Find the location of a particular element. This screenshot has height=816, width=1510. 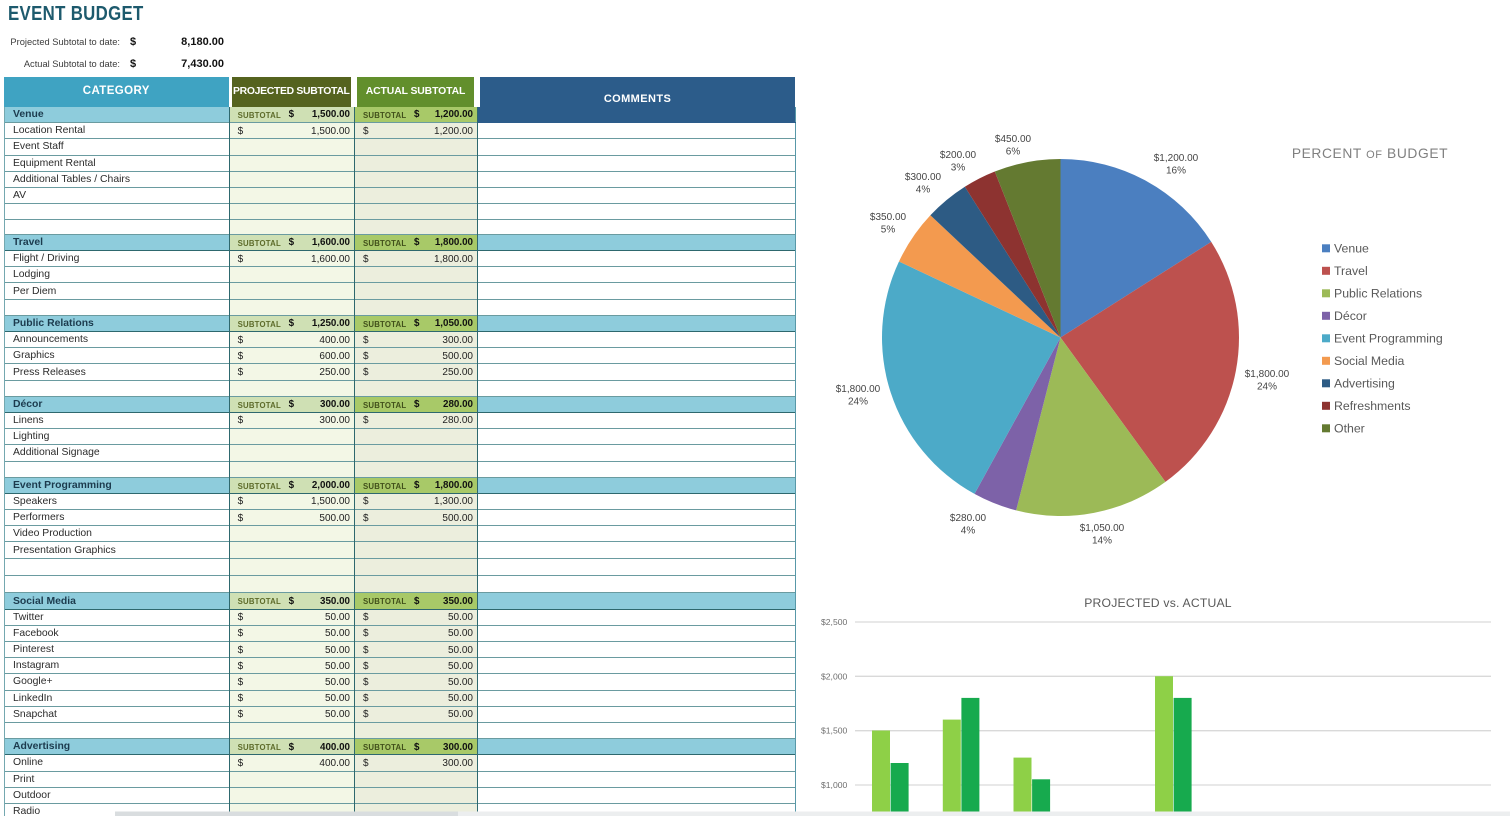

svg-text: 3% is located at coordinates (958, 168).